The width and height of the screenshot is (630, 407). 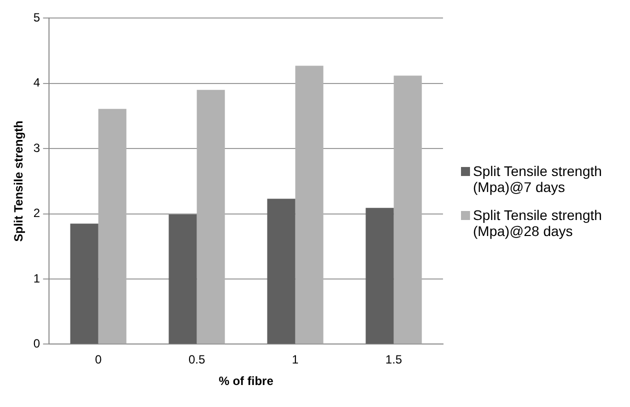 I want to click on x-tick-label: 0, so click(x=98, y=359).